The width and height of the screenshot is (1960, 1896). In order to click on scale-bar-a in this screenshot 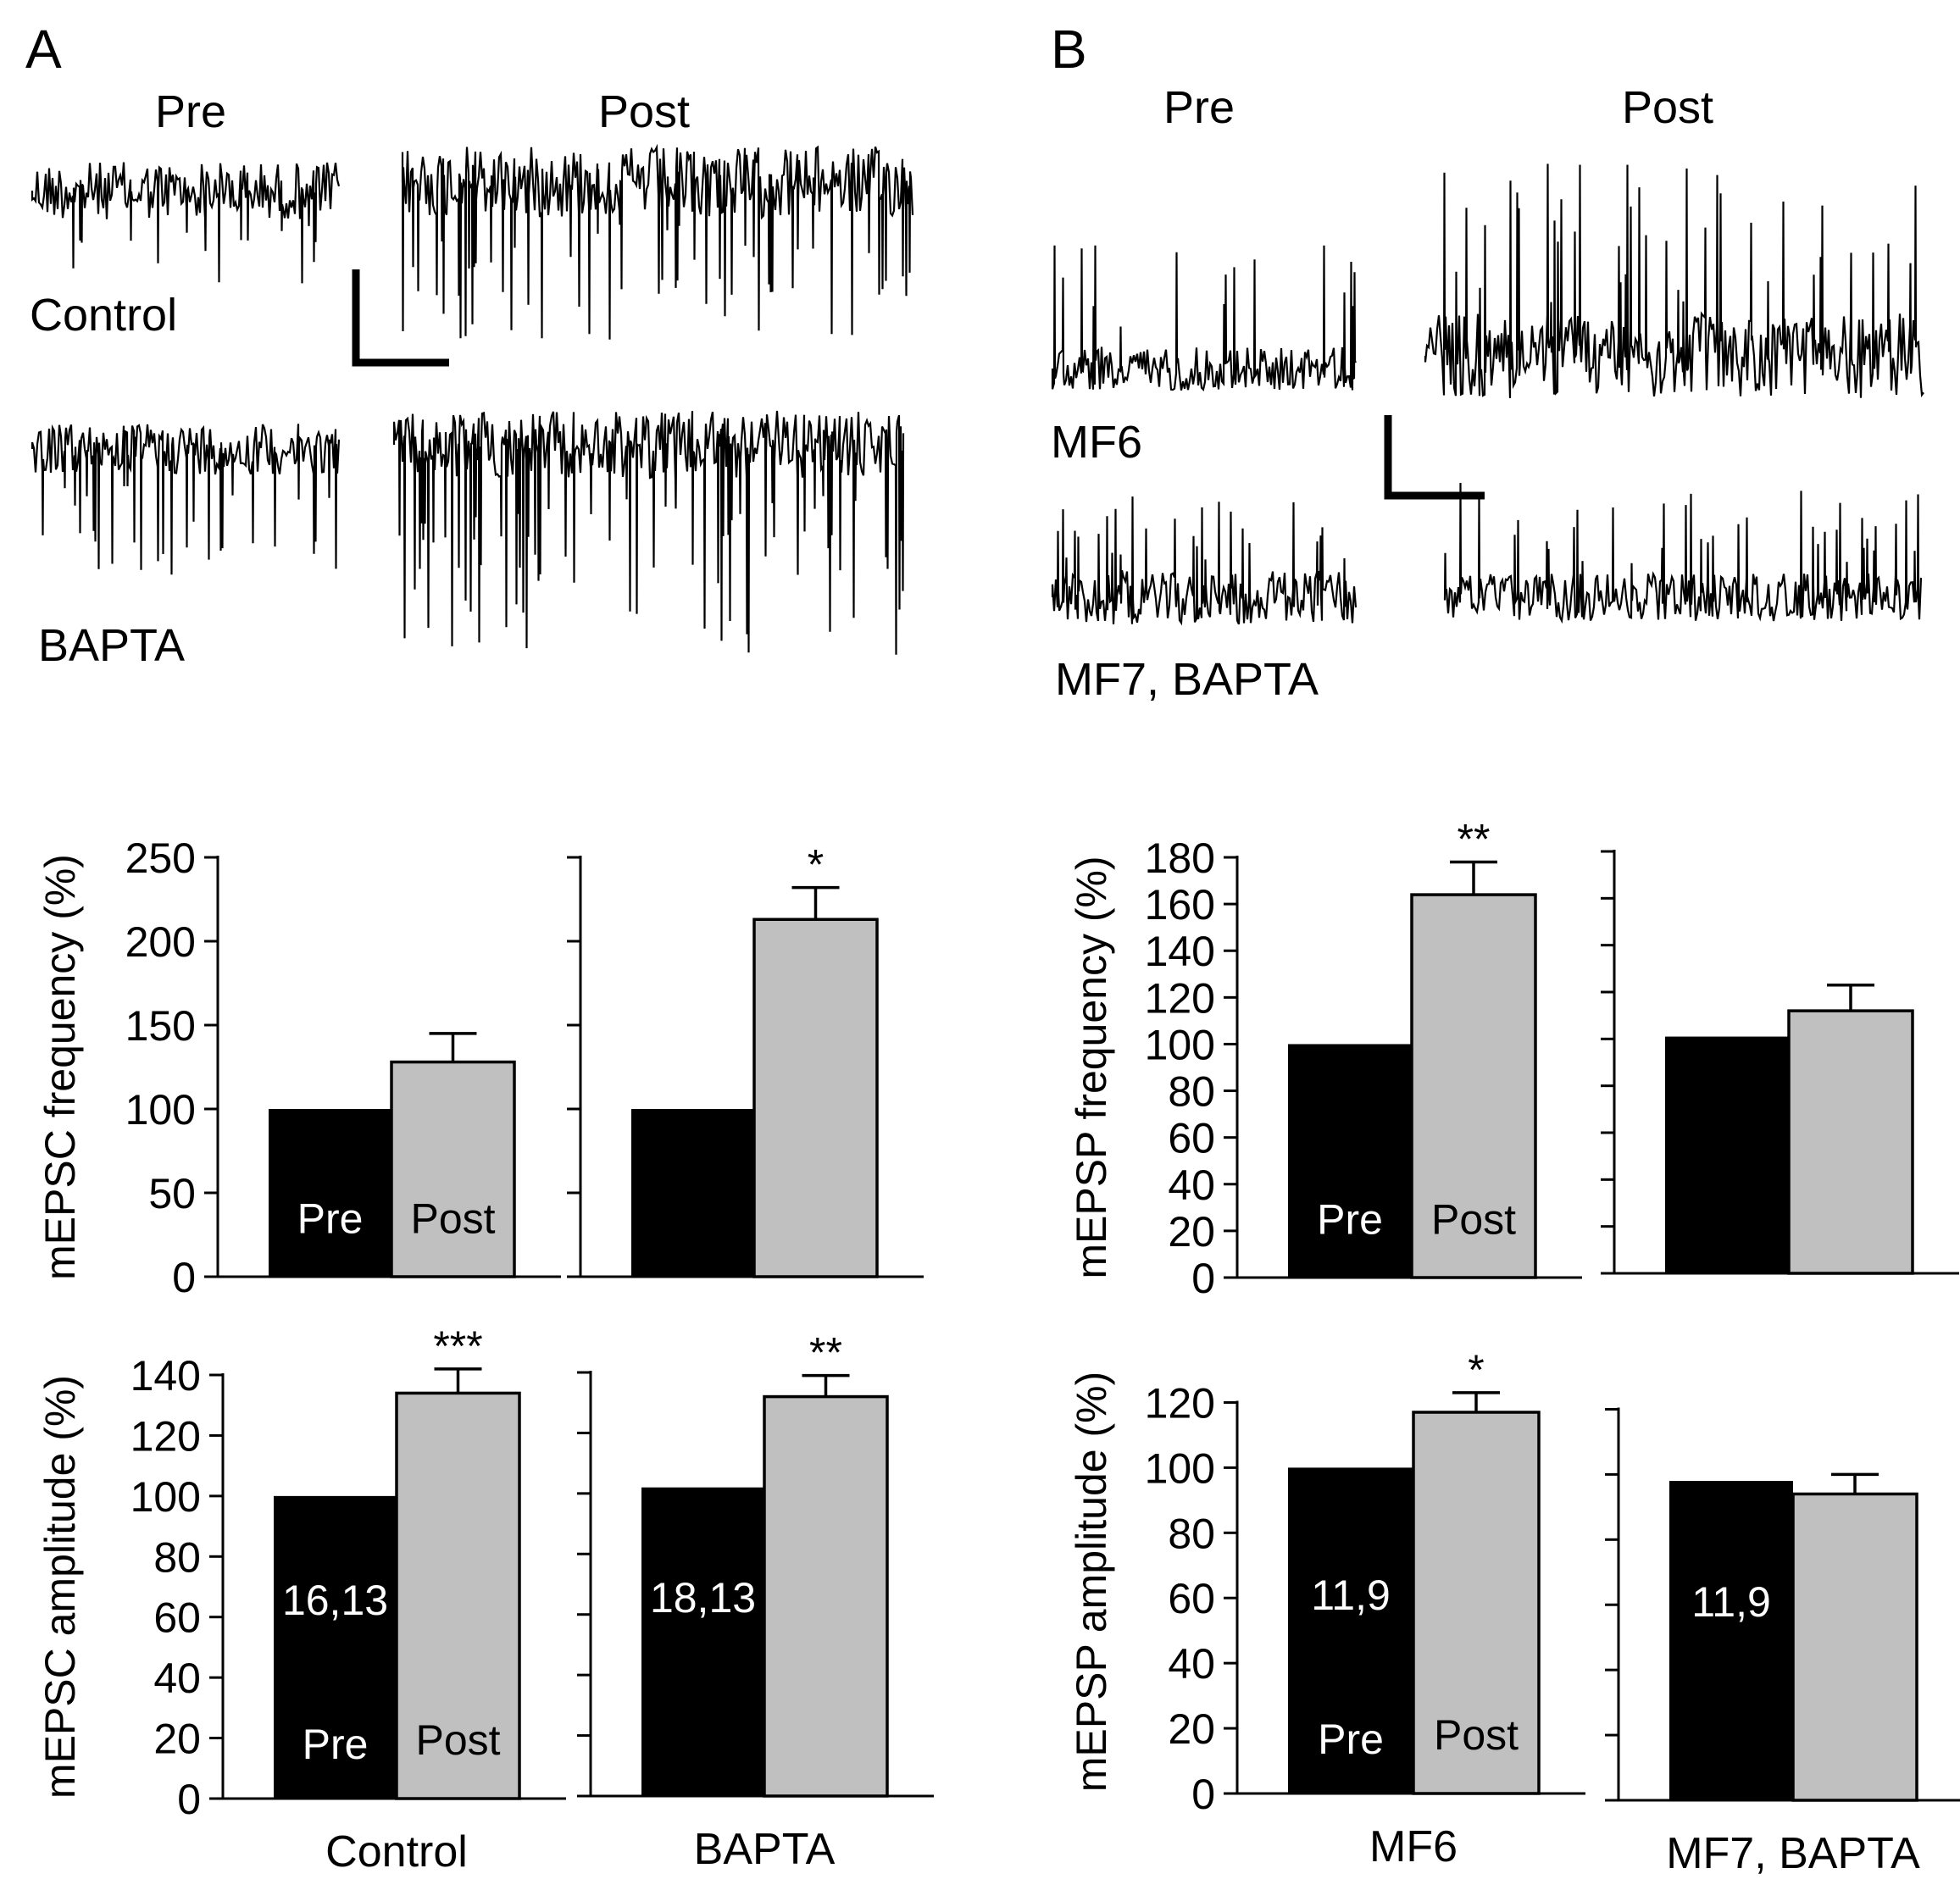, I will do `click(400, 318)`.